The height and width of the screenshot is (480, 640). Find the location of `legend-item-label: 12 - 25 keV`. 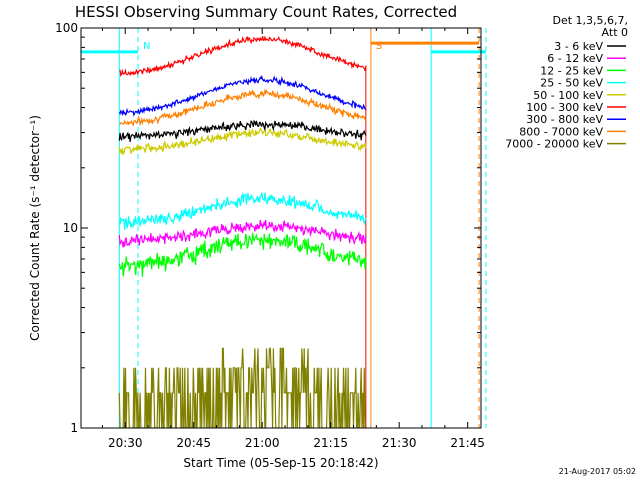

legend-item-label: 12 - 25 keV is located at coordinates (571, 70).